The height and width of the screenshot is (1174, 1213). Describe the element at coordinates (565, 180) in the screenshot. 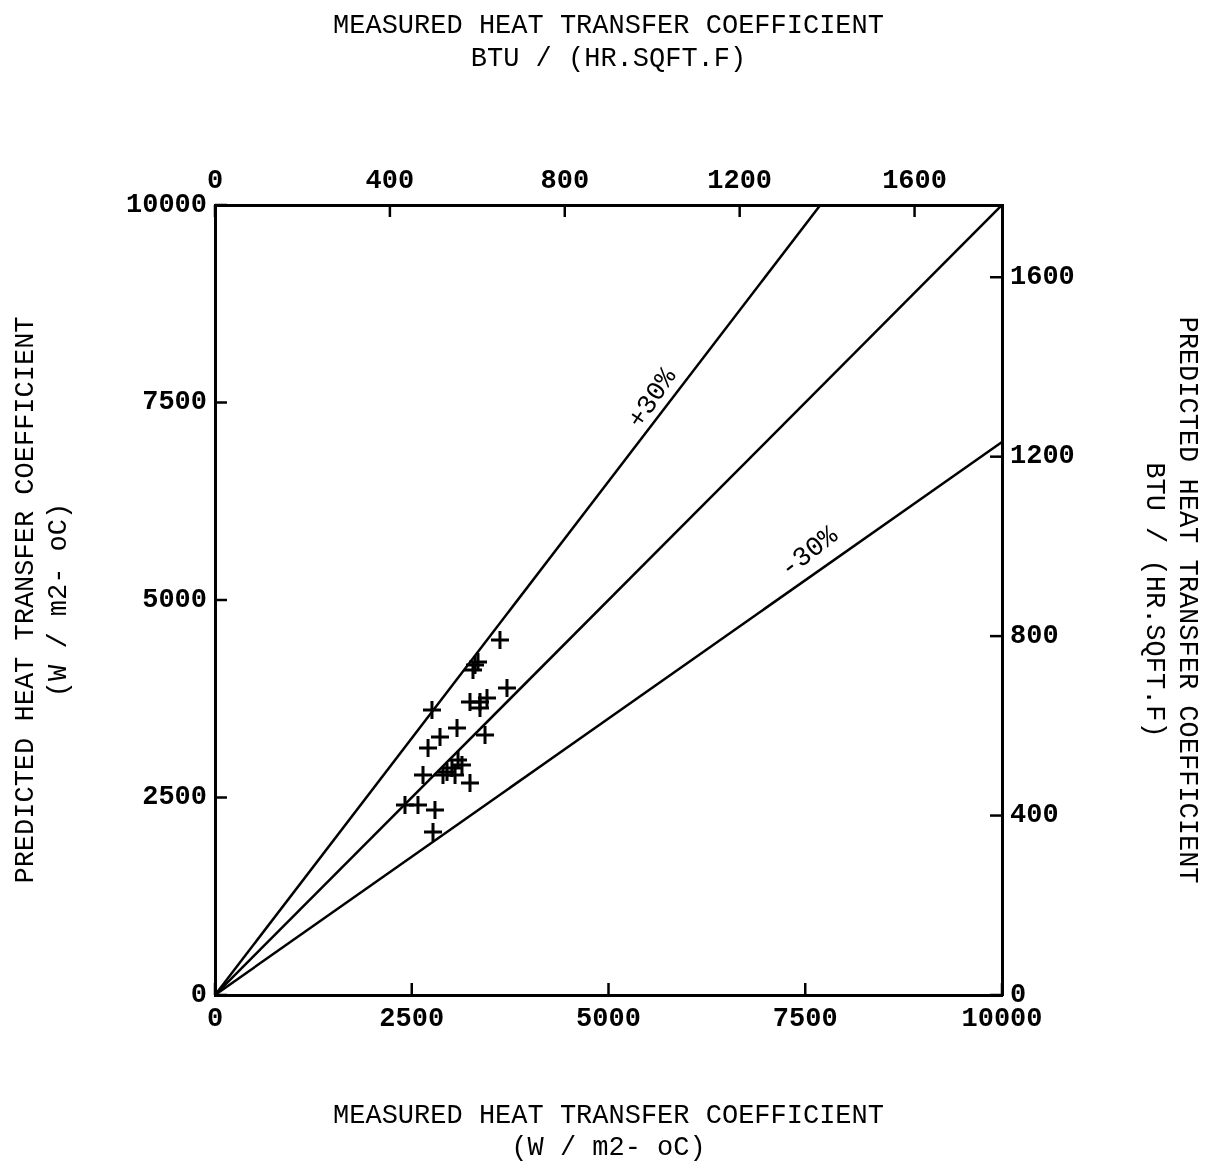

I see `x2-tick-label: 800` at that location.